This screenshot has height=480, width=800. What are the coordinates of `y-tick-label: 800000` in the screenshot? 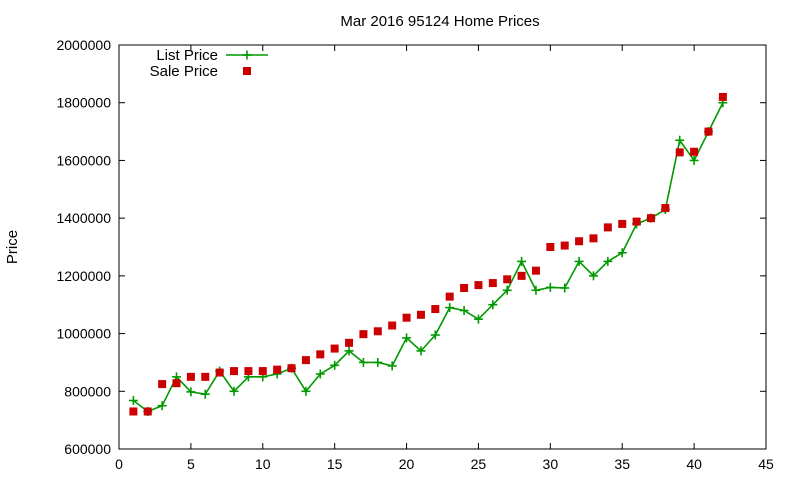 It's located at (87, 391).